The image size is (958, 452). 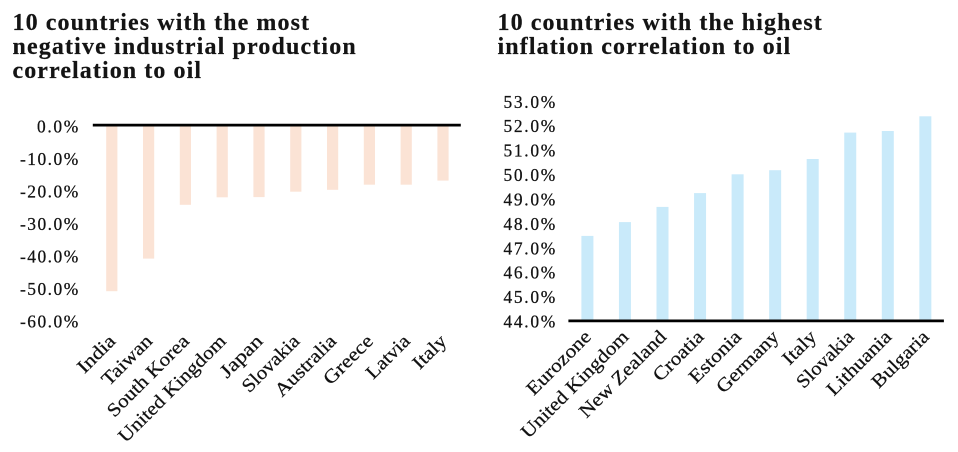 I want to click on svg-text: 10 countries with the most, so click(x=161, y=23).